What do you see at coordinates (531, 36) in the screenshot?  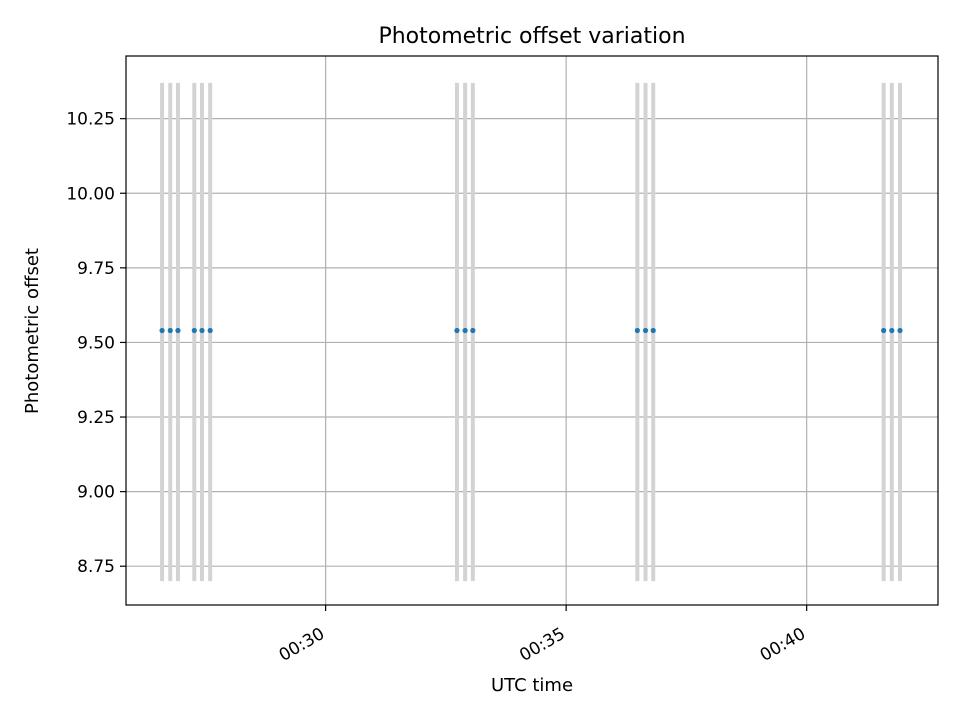 I see `chart-title: Photometric offset variation` at bounding box center [531, 36].